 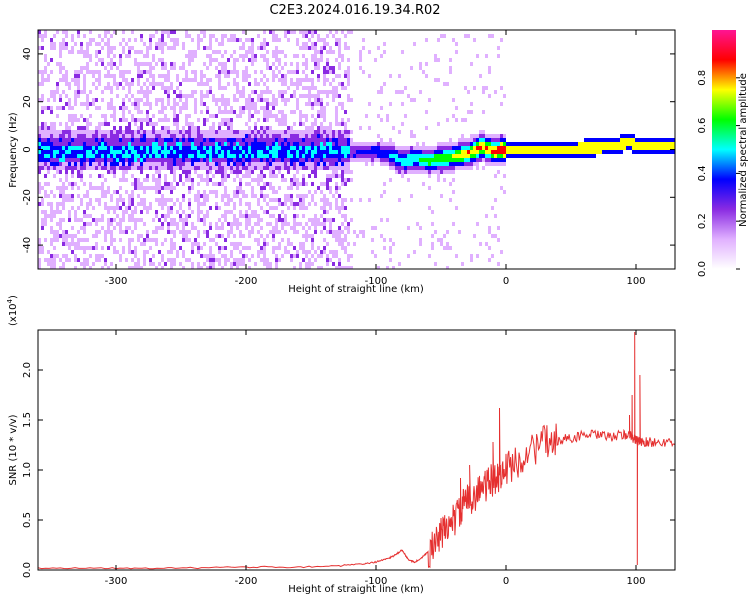 What do you see at coordinates (356, 289) in the screenshot?
I see `heatmap-x-label: Height of straight line (km)` at bounding box center [356, 289].